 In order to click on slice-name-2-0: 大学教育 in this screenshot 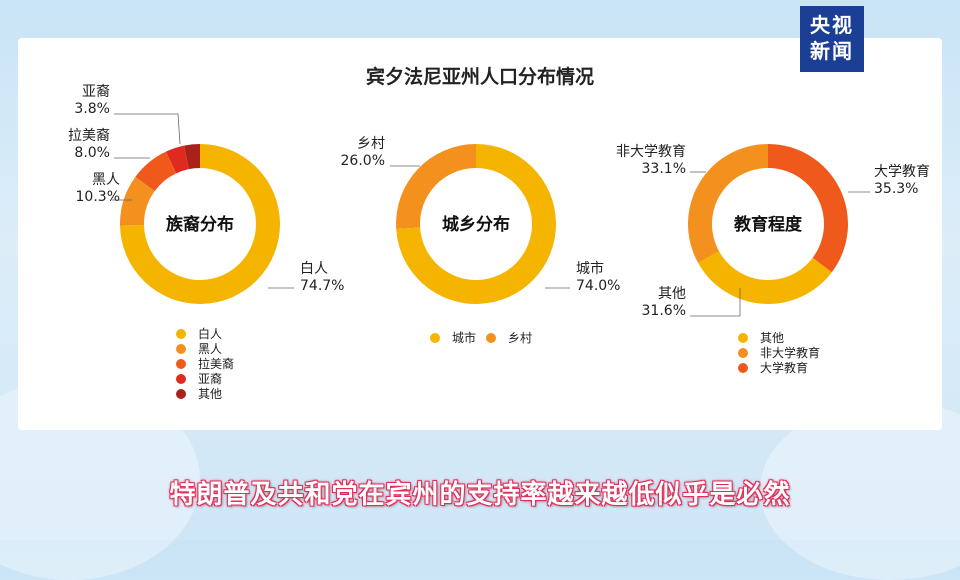, I will do `click(902, 172)`.